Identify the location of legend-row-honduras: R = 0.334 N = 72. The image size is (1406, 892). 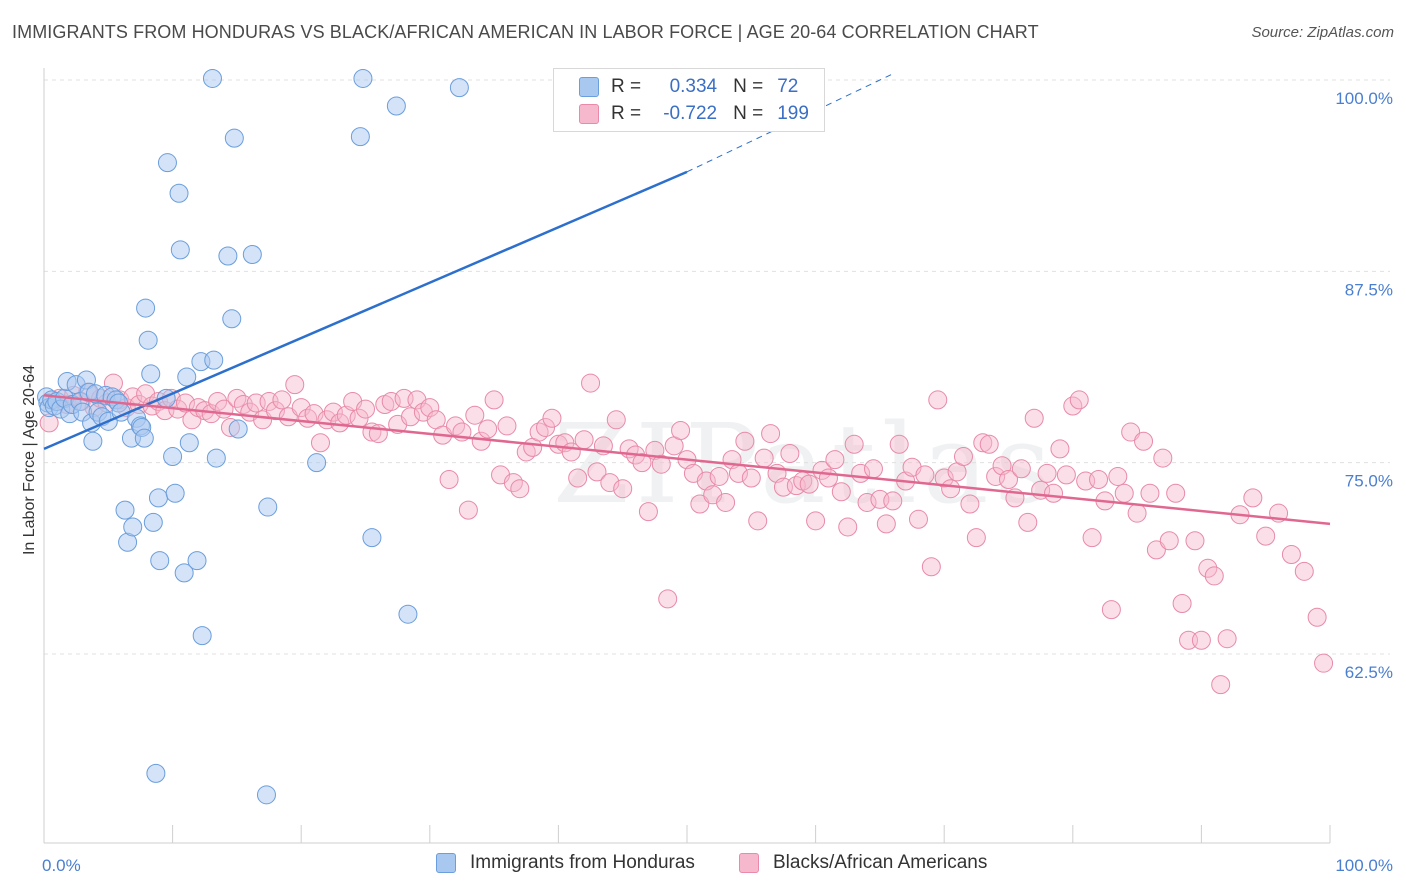
(676, 87).